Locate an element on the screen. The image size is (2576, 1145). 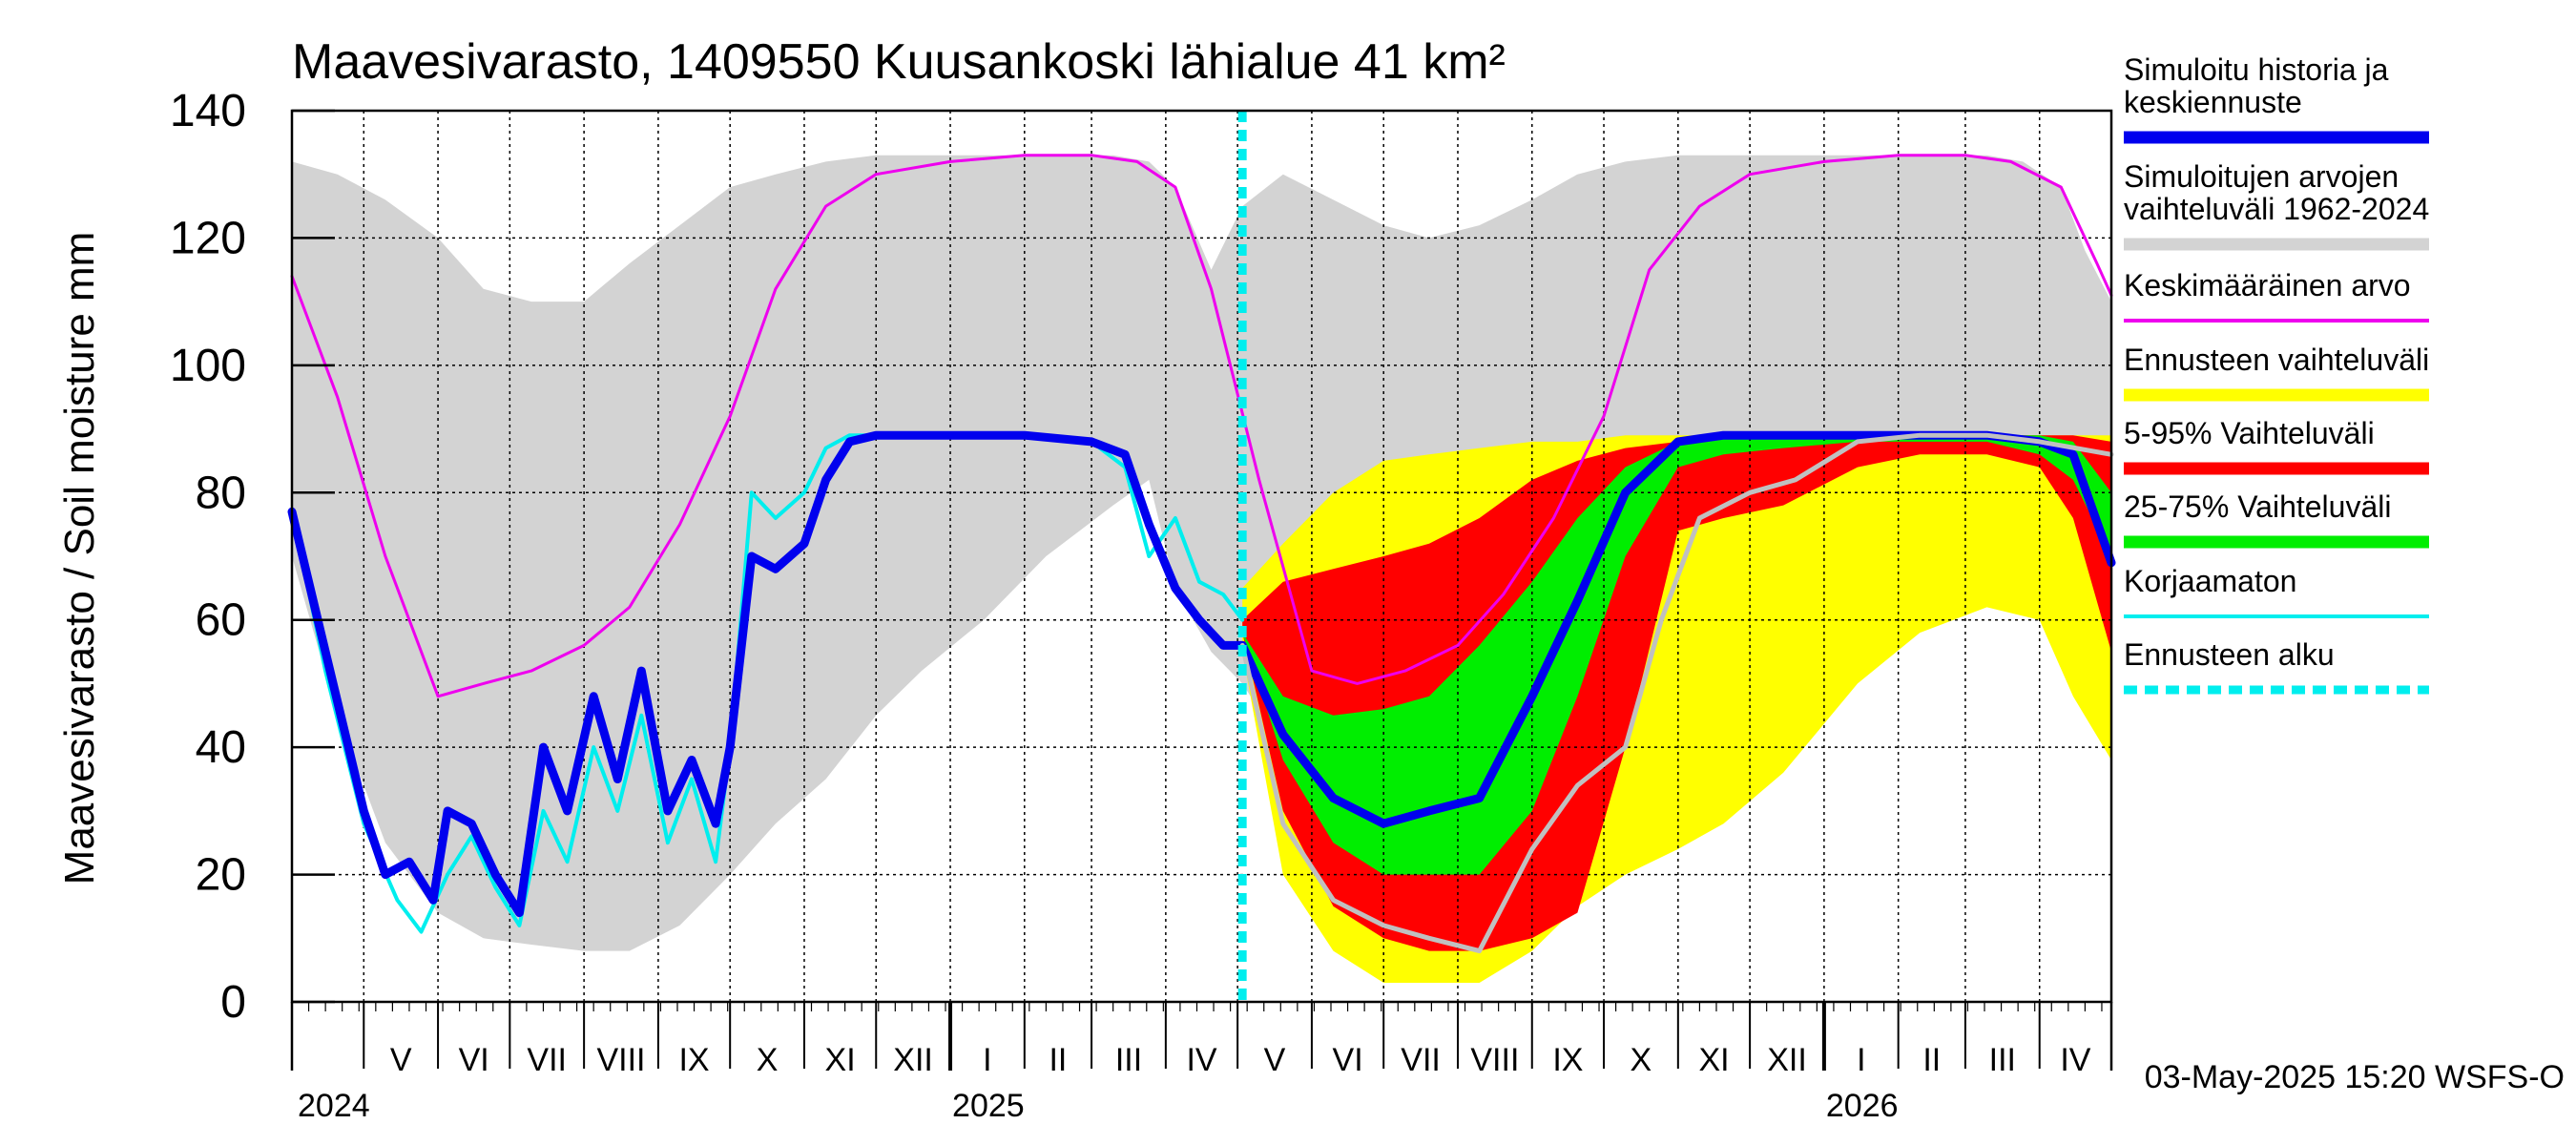
legend-label: Korjaamaton is located at coordinates (2210, 581).